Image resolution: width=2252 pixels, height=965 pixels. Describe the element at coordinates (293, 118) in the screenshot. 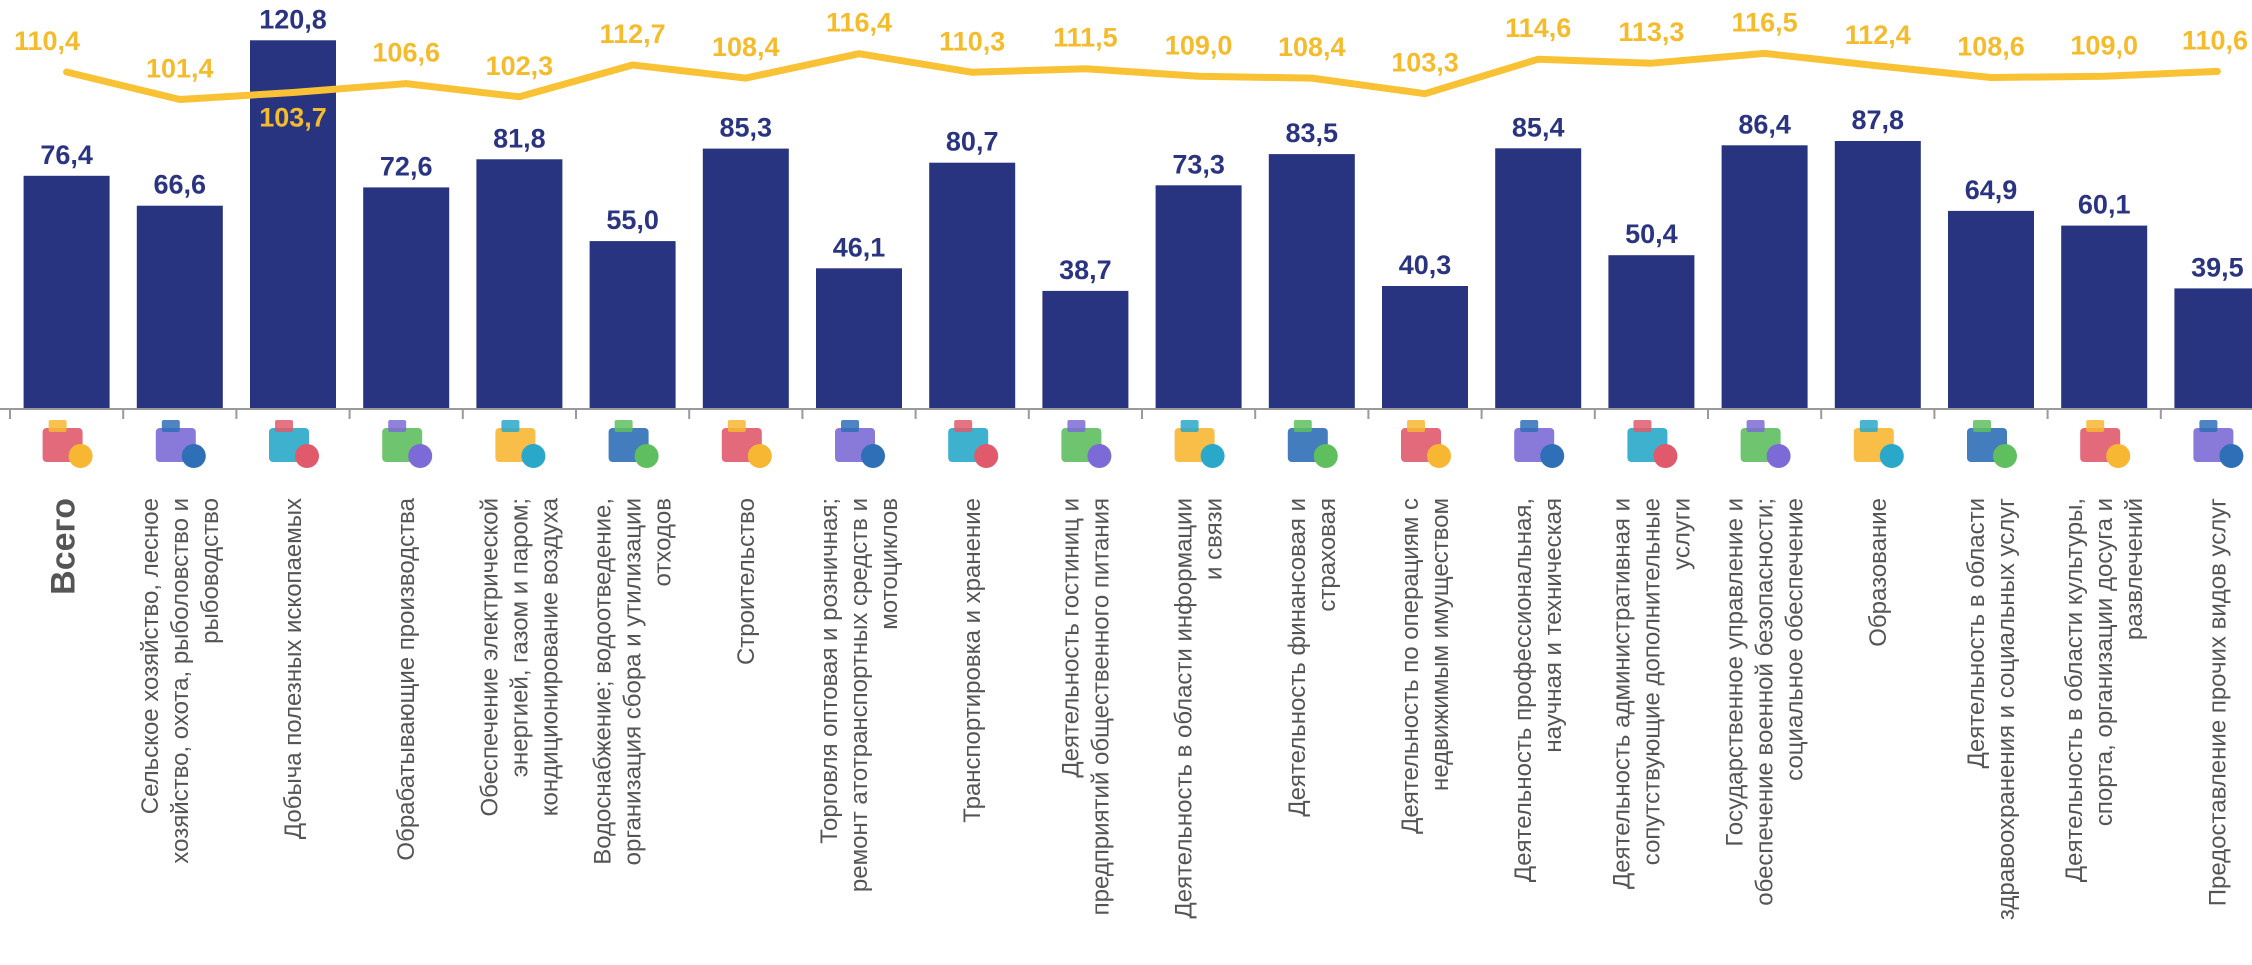

I see `line-value-label-2: 103,7` at that location.